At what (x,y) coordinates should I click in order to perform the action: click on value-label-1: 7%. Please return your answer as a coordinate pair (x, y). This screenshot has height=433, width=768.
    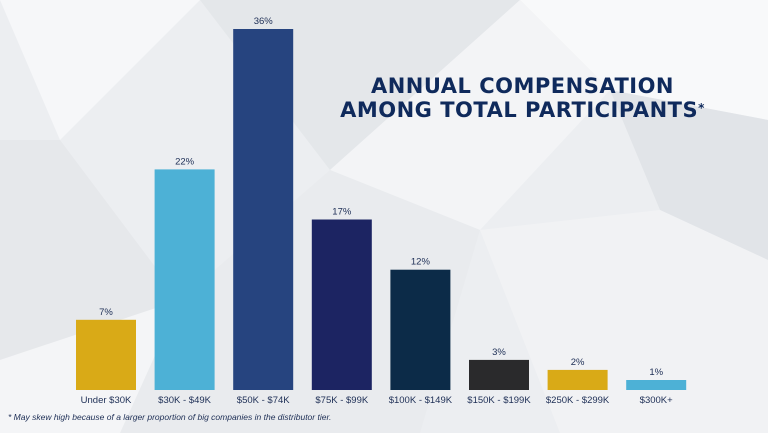
    Looking at the image, I should click on (106, 312).